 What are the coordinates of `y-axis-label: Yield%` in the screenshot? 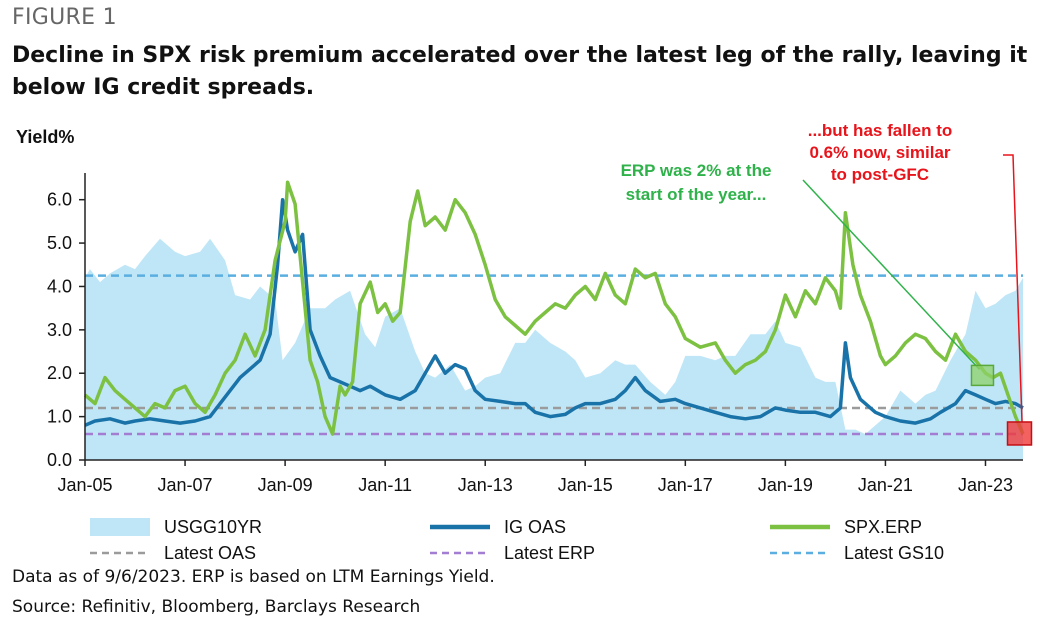 It's located at (45, 137).